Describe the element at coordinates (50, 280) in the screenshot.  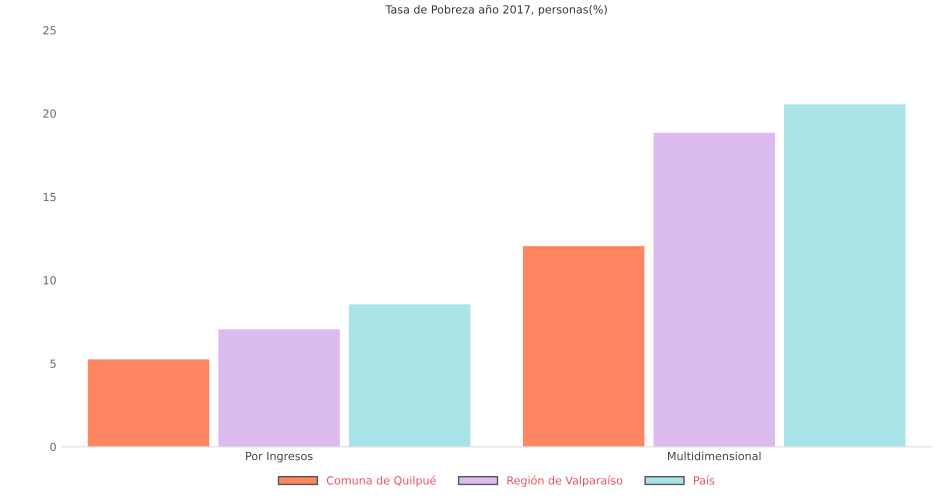
I see `y-tick-label: 10` at that location.